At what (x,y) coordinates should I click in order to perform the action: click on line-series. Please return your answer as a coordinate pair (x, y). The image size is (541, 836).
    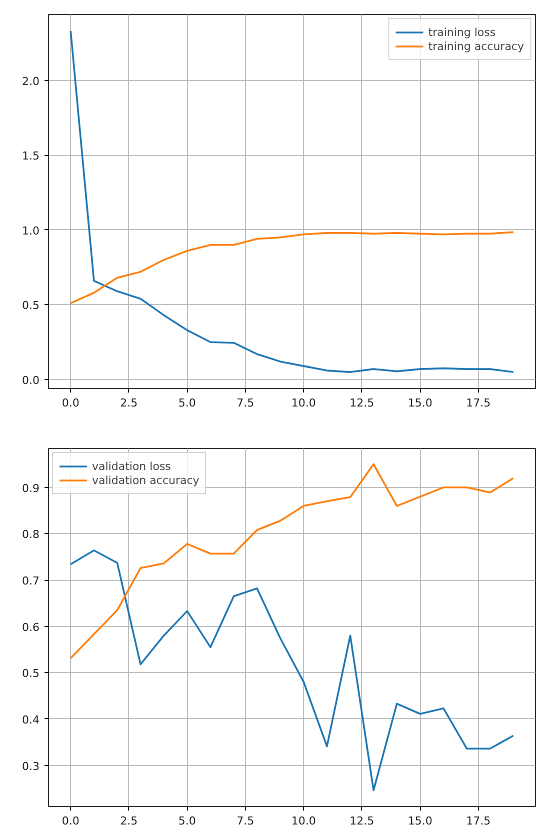
    Looking at the image, I should click on (292, 267).